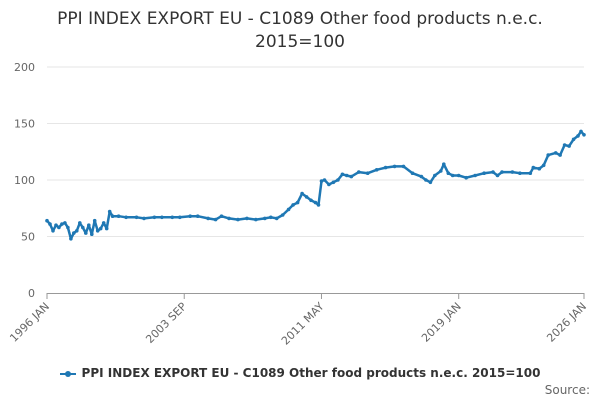  Describe the element at coordinates (566, 322) in the screenshot. I see `x-tick-label: 2026 JAN` at that location.